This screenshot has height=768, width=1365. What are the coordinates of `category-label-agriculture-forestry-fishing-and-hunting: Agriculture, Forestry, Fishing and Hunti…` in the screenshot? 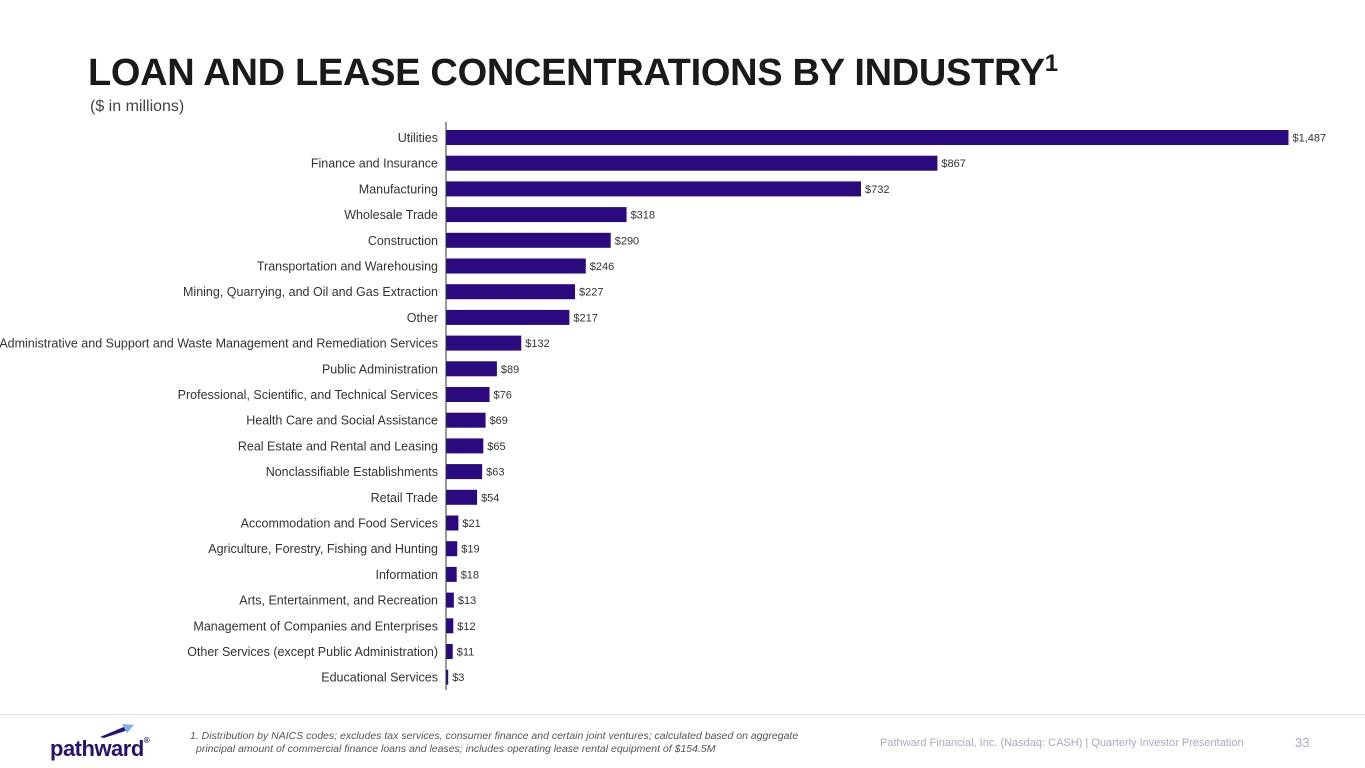 It's located at (323, 549).